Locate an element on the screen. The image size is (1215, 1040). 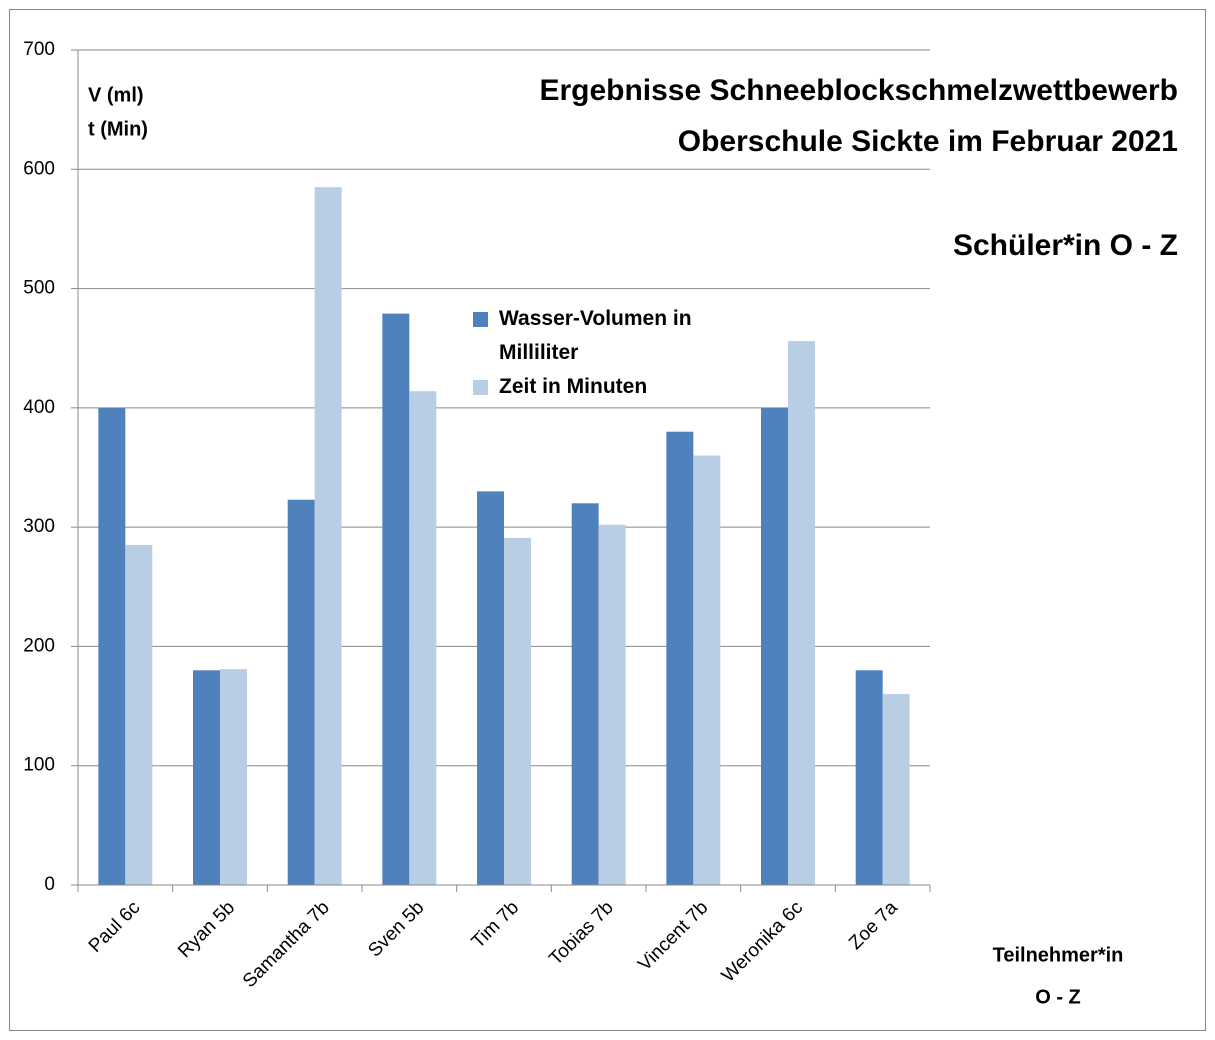
y-tick-label: 0 is located at coordinates (49, 884).